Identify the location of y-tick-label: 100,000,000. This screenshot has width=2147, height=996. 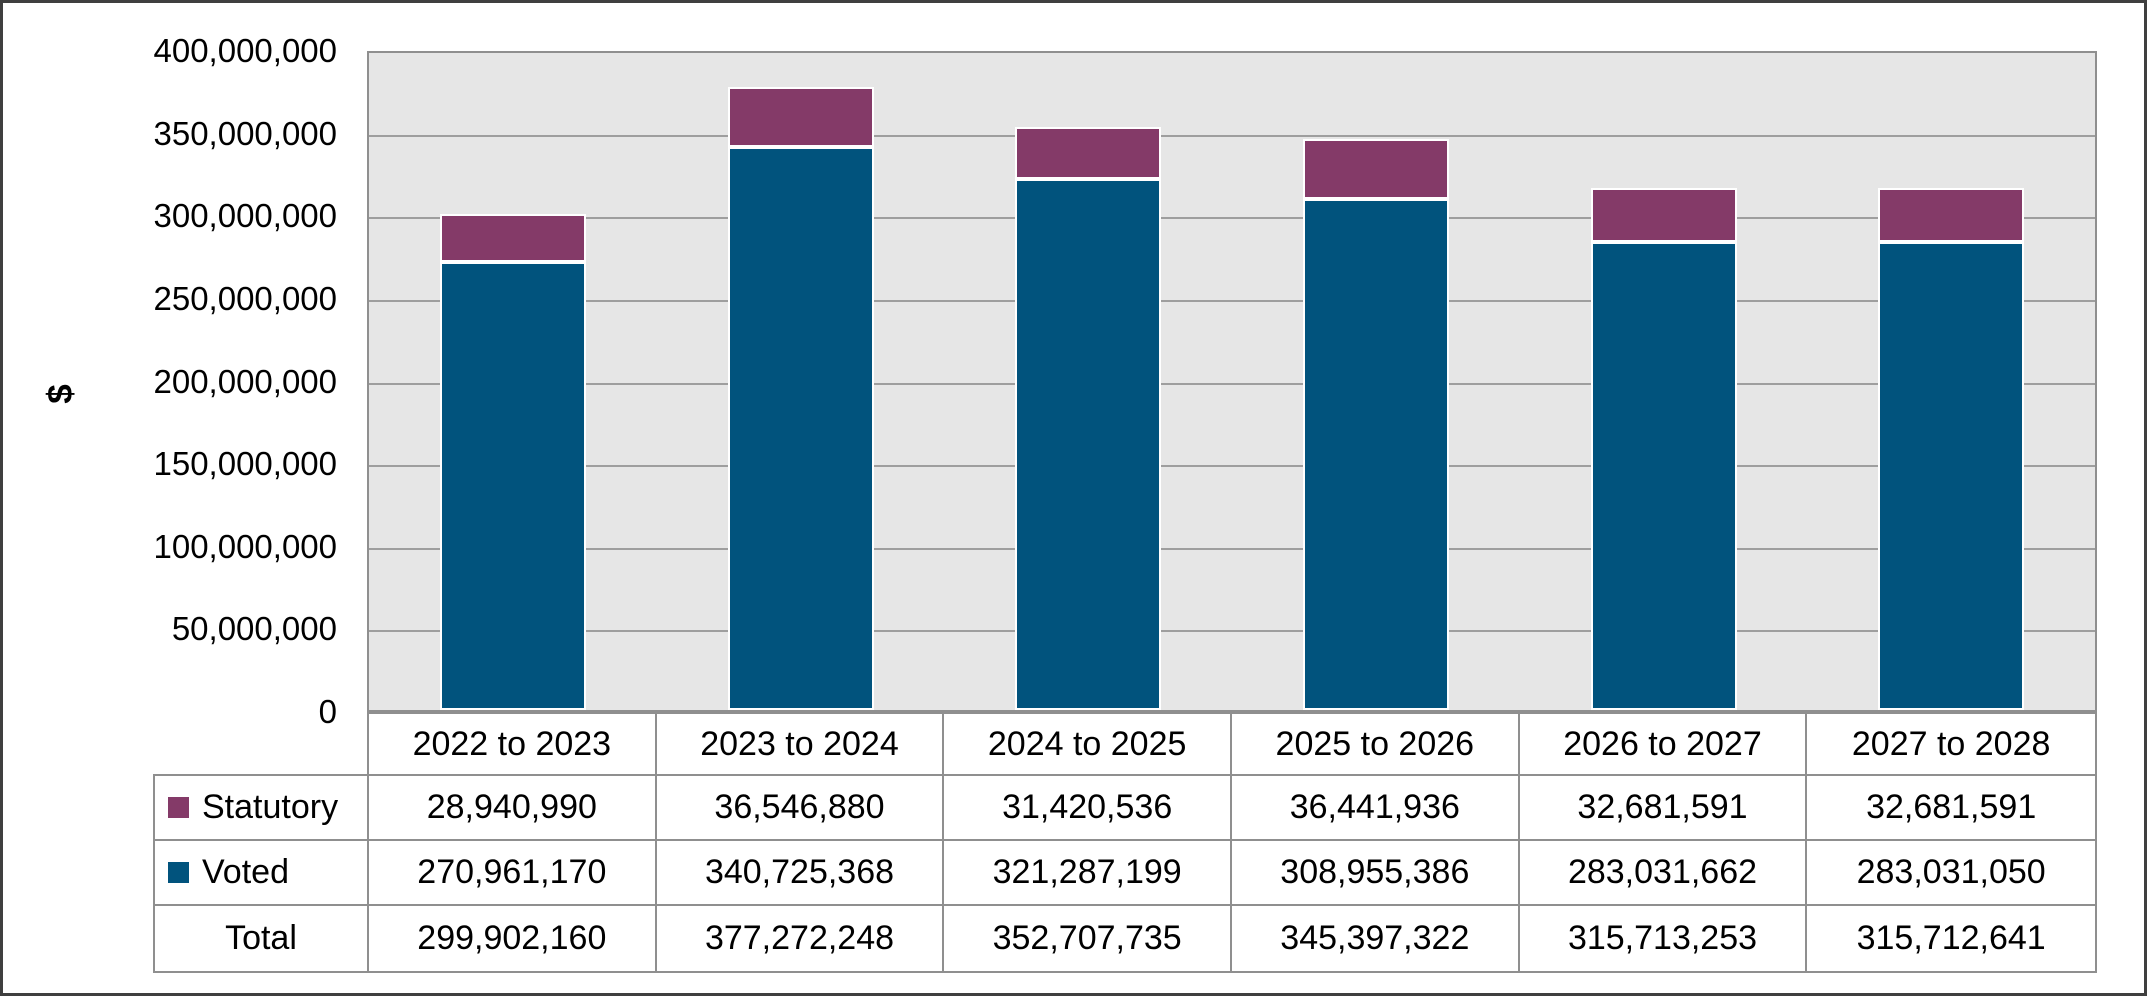
(245, 546).